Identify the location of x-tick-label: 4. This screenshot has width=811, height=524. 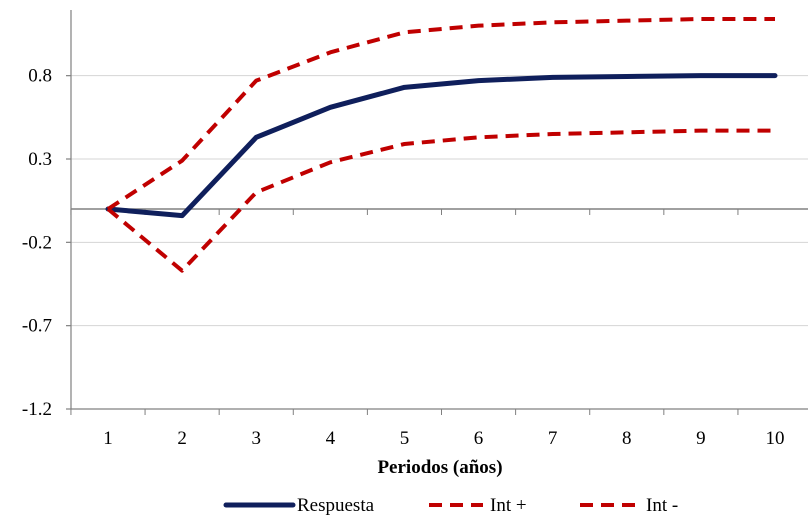
(331, 438).